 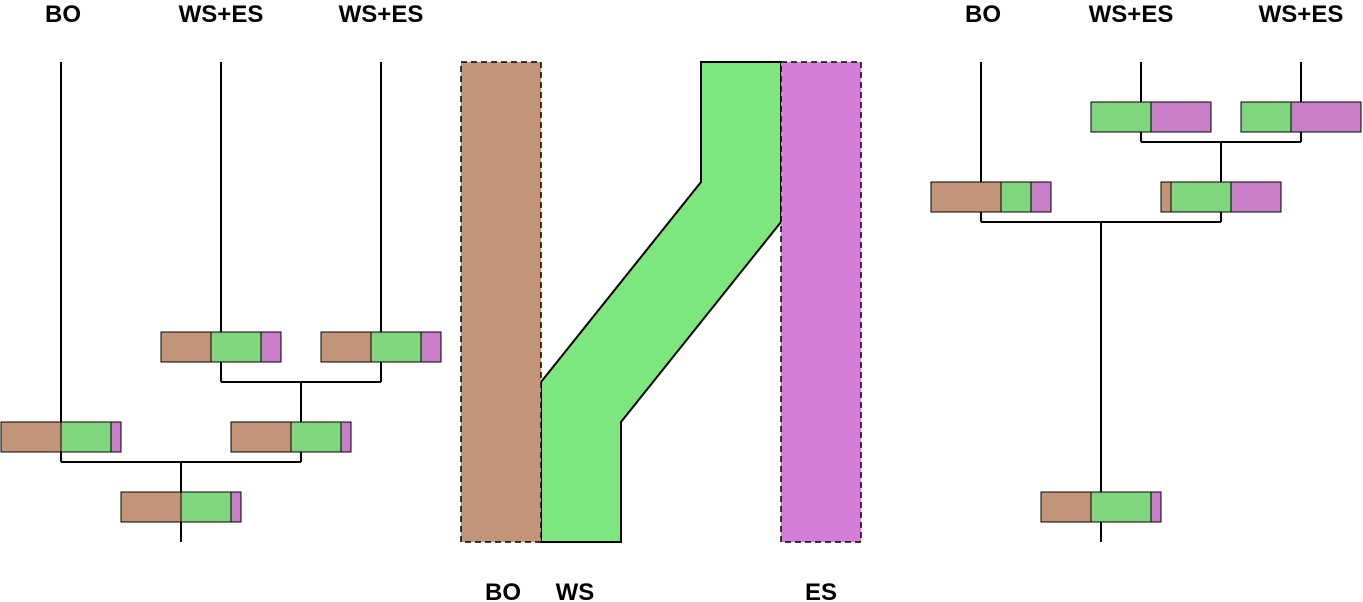 I want to click on right-ws-es-clade-box, so click(x=1221, y=197).